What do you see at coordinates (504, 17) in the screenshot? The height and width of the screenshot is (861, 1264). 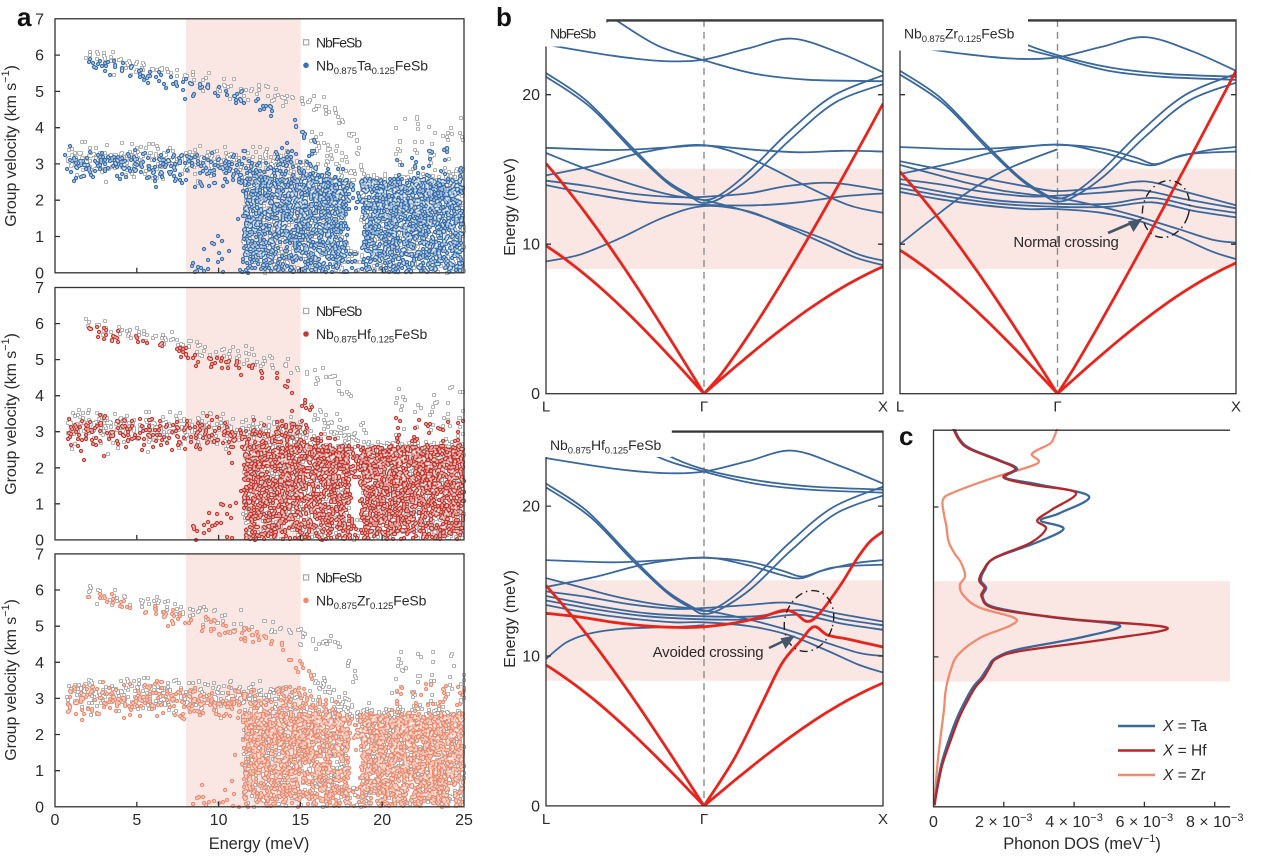 I see `svg-text: b` at bounding box center [504, 17].